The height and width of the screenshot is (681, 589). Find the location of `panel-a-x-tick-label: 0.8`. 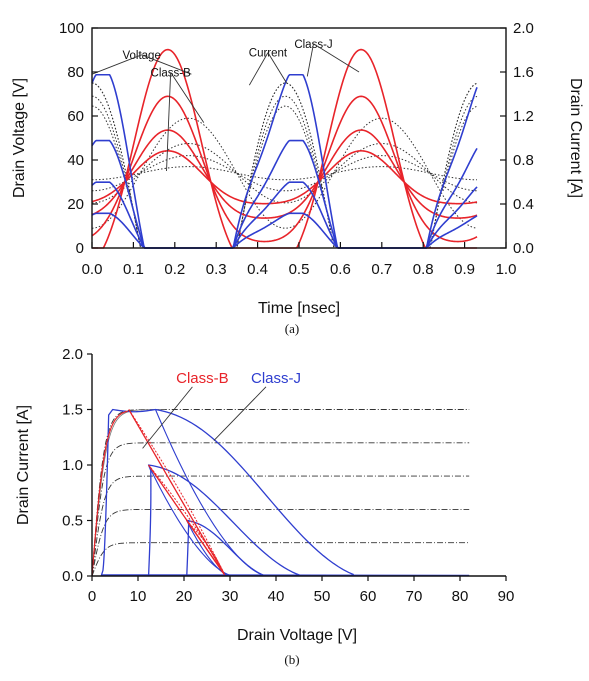

panel-a-x-tick-label: 0.8 is located at coordinates (423, 269).